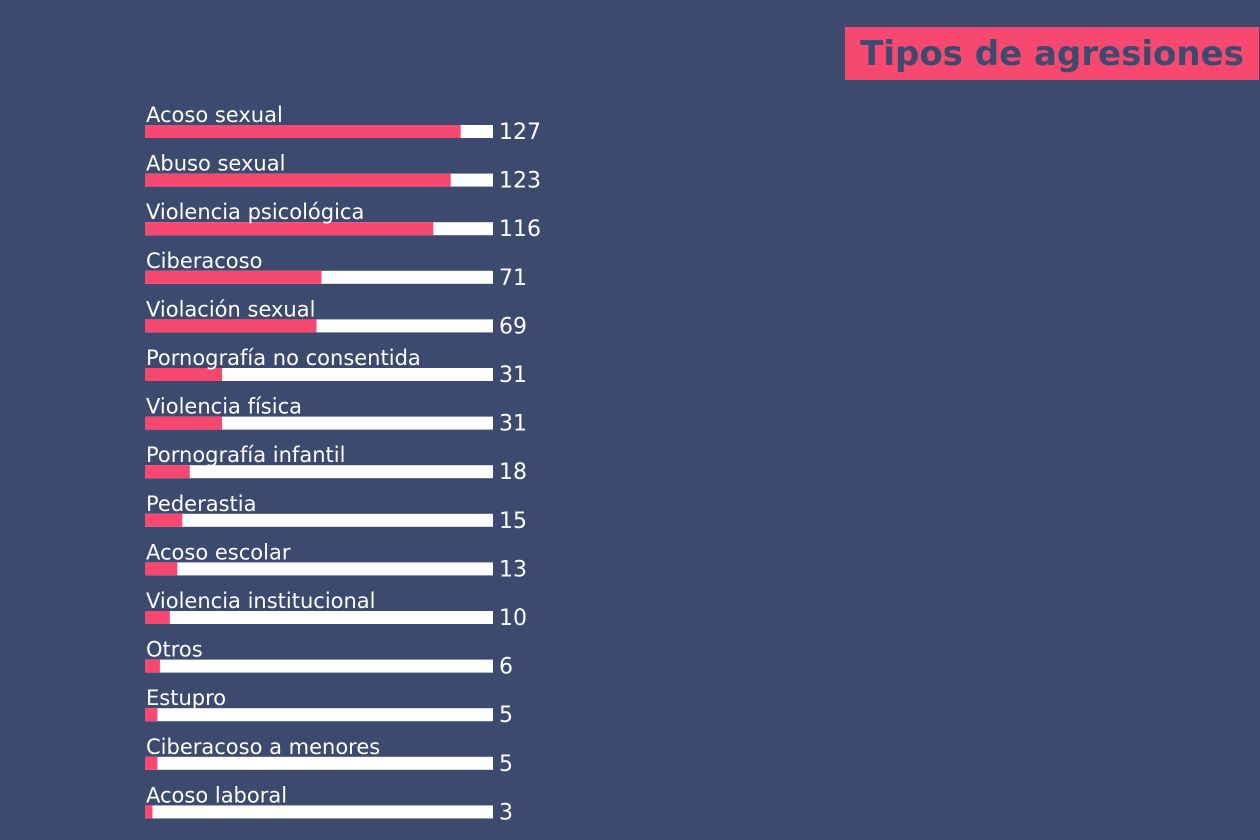  I want to click on value-label: 123, so click(520, 181).